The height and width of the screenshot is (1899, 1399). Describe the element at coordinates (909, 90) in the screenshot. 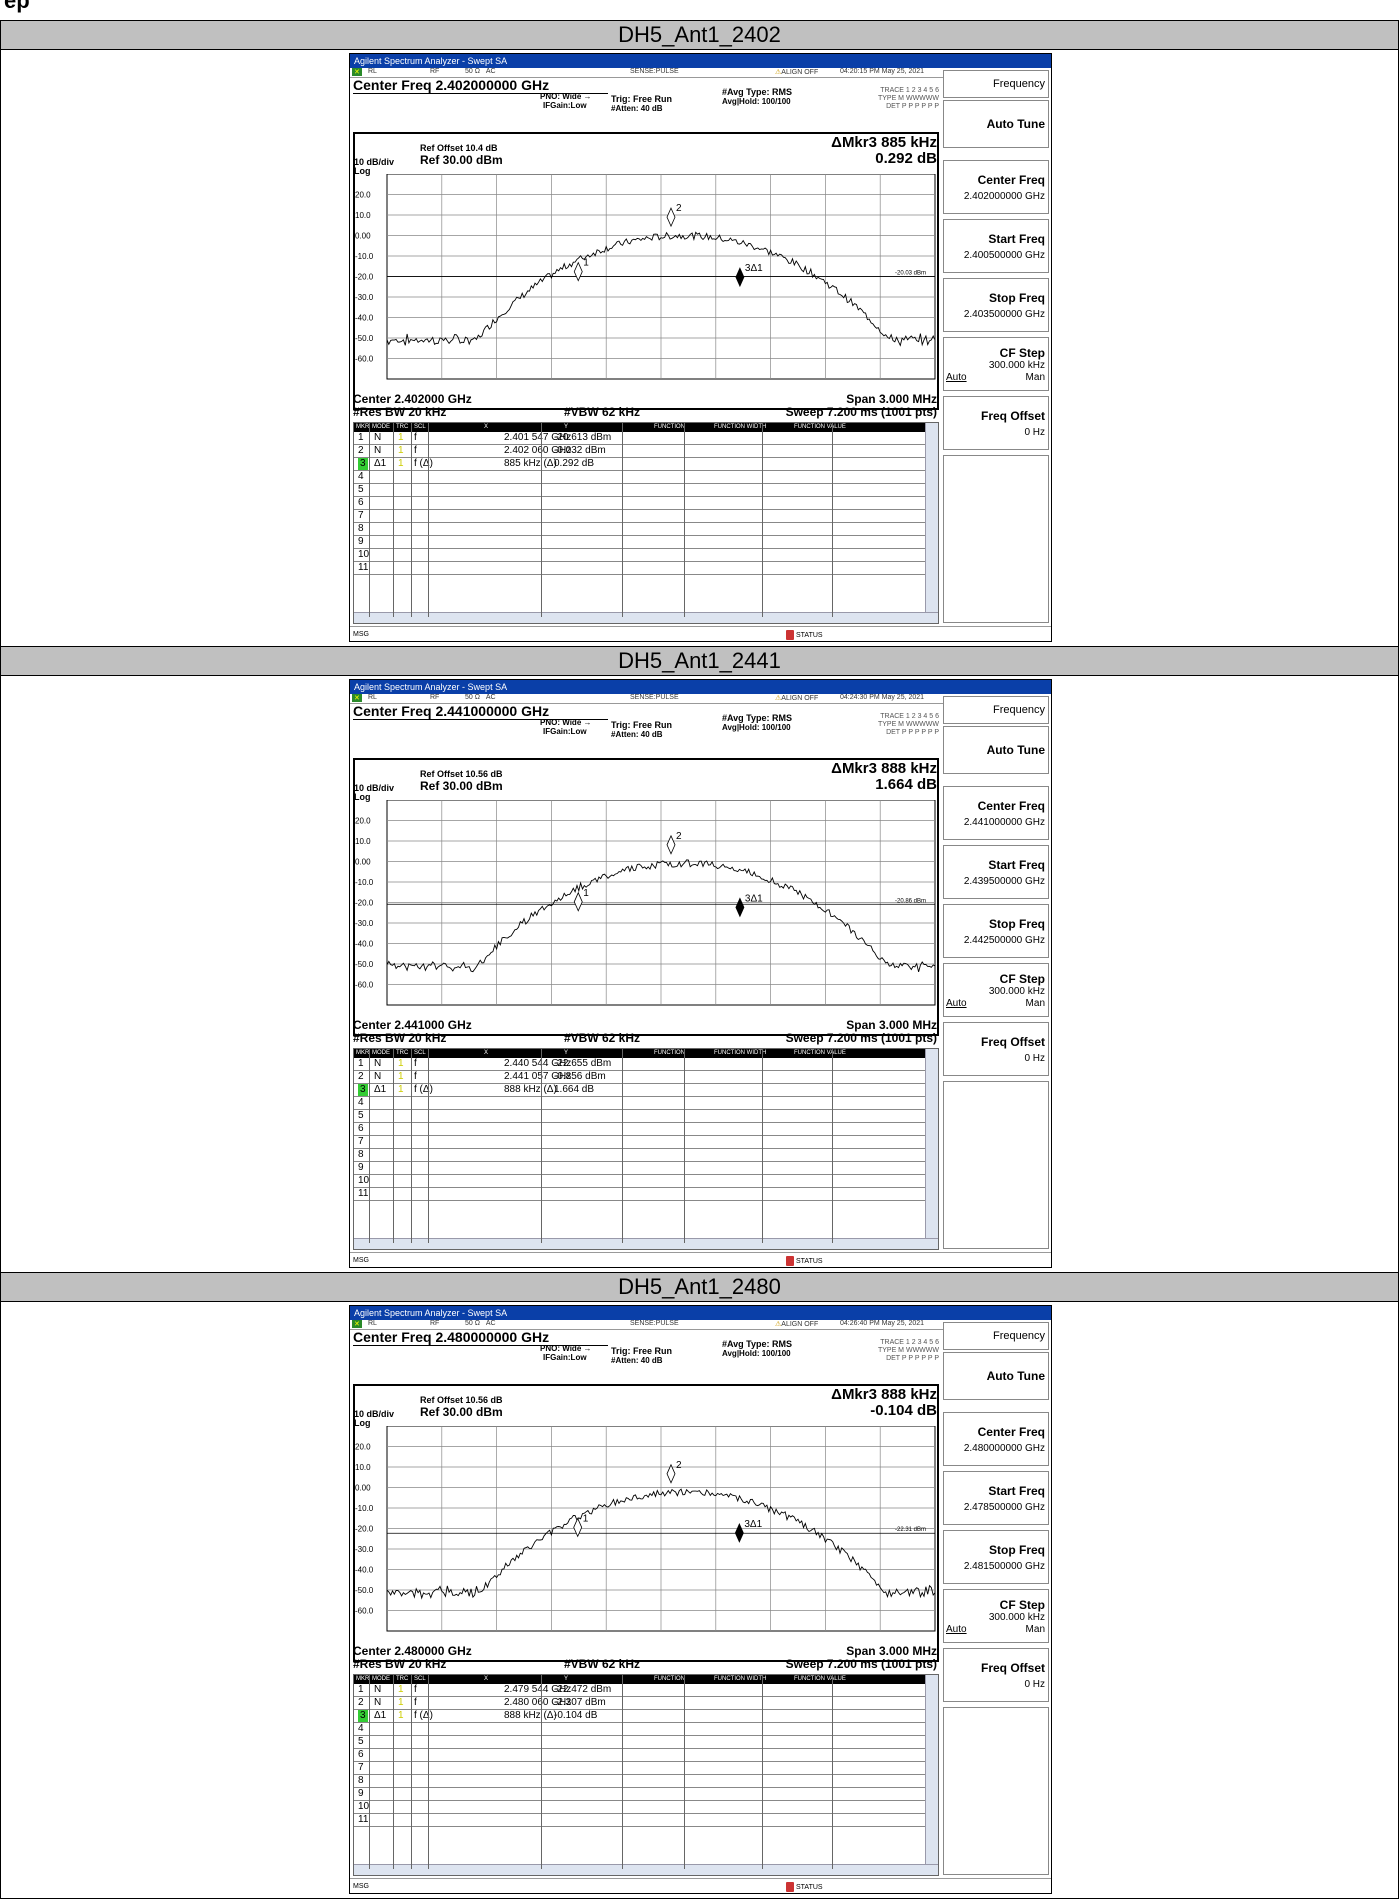

I see `trace-row: TRACE 1 2 3 4 5 6` at that location.